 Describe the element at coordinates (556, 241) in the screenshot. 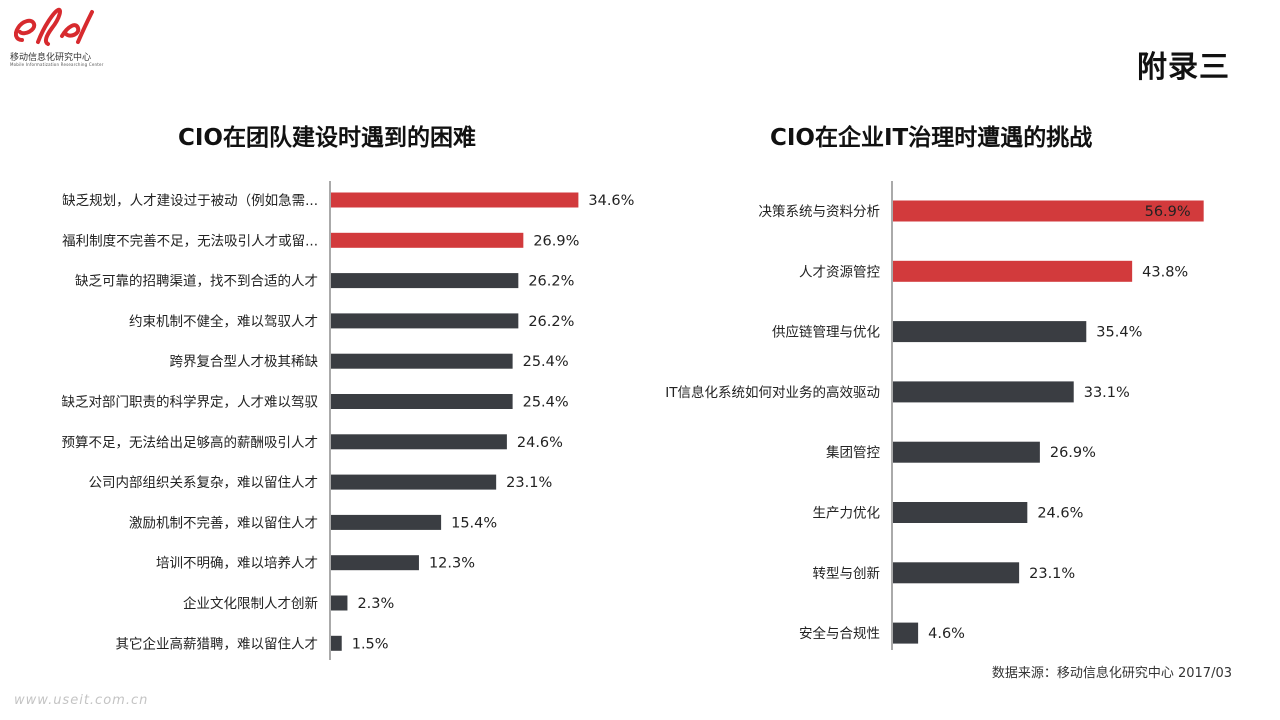

I see `data-label-0-1: 26.9%` at that location.